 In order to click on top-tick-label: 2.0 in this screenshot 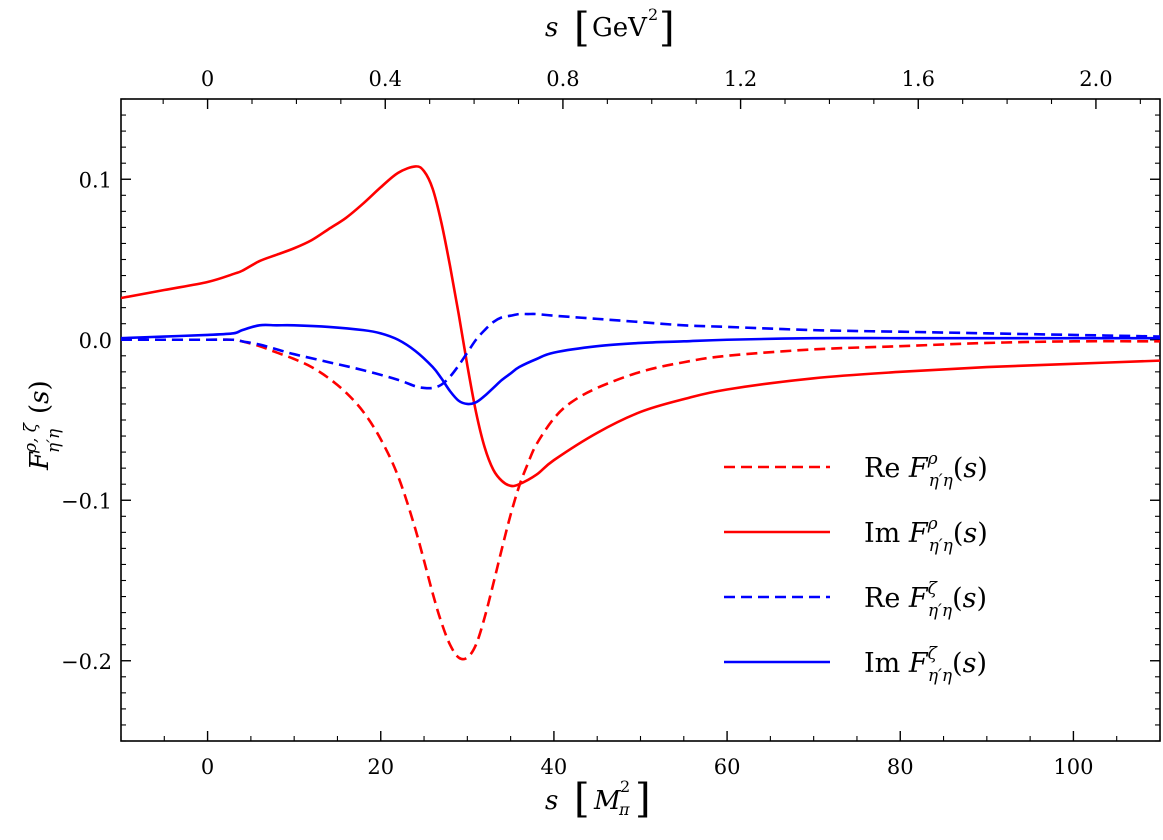, I will do `click(1095, 79)`.